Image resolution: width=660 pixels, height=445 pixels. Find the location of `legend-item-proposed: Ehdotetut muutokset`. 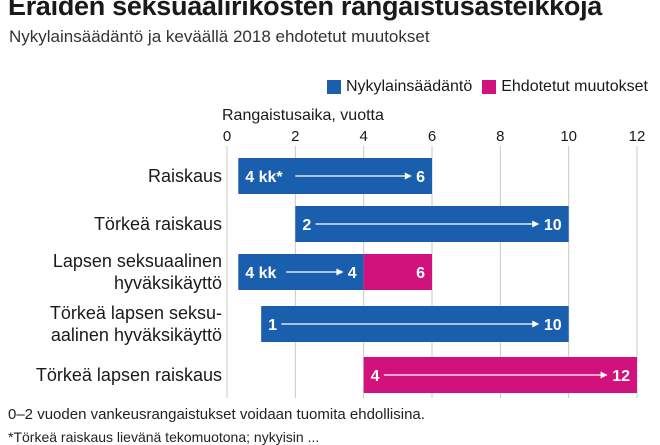

legend-item-proposed: Ehdotetut muutokset is located at coordinates (565, 87).